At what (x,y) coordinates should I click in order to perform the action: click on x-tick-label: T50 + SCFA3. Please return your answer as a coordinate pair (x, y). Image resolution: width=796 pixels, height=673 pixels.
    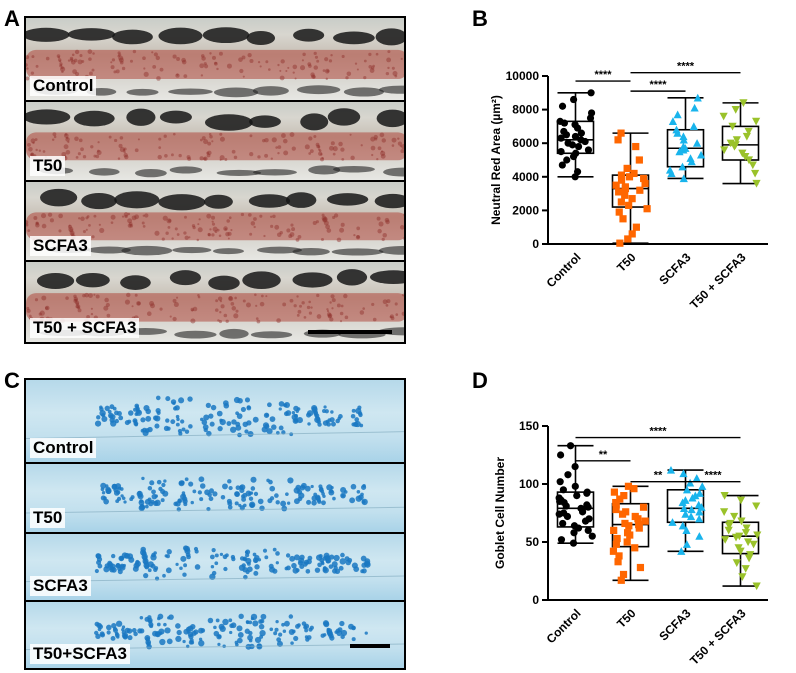
    Looking at the image, I should click on (718, 637).